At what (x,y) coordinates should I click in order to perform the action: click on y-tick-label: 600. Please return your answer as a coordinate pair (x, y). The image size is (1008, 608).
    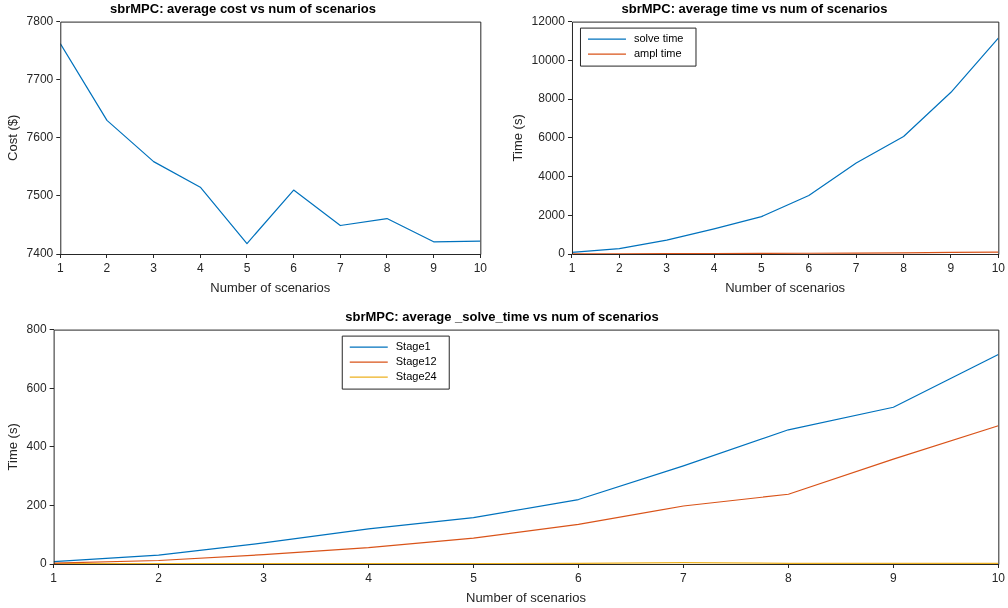
    Looking at the image, I should click on (36, 387).